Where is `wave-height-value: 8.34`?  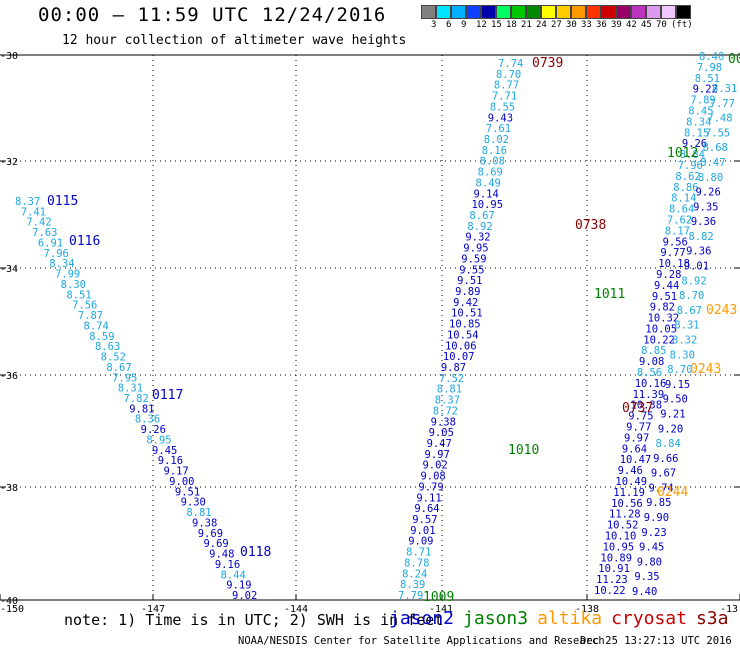 wave-height-value: 8.34 is located at coordinates (698, 122).